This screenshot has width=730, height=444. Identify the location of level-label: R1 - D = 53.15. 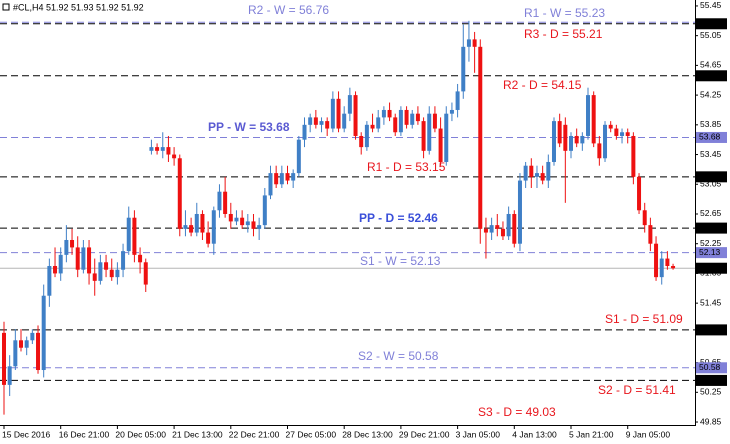
(406, 167).